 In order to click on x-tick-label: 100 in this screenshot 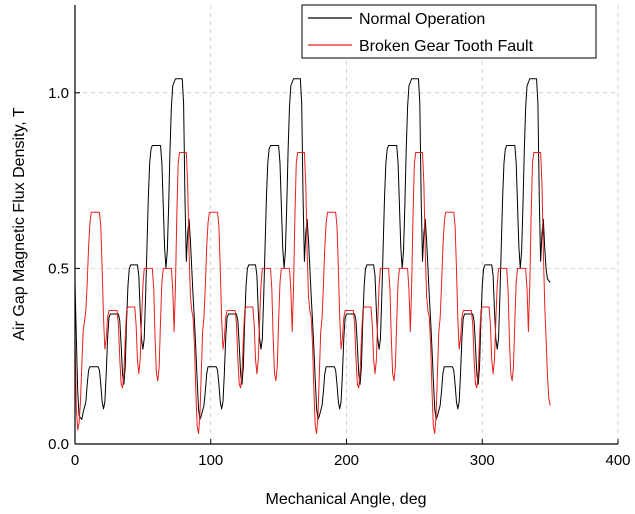, I will do `click(210, 460)`.